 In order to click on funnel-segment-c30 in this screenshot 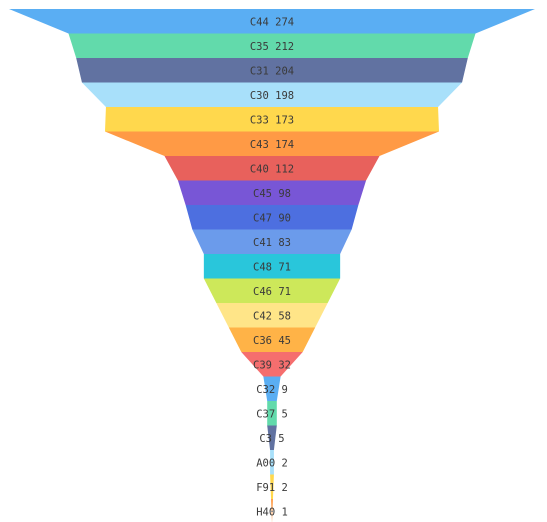, I will do `click(272, 94)`.